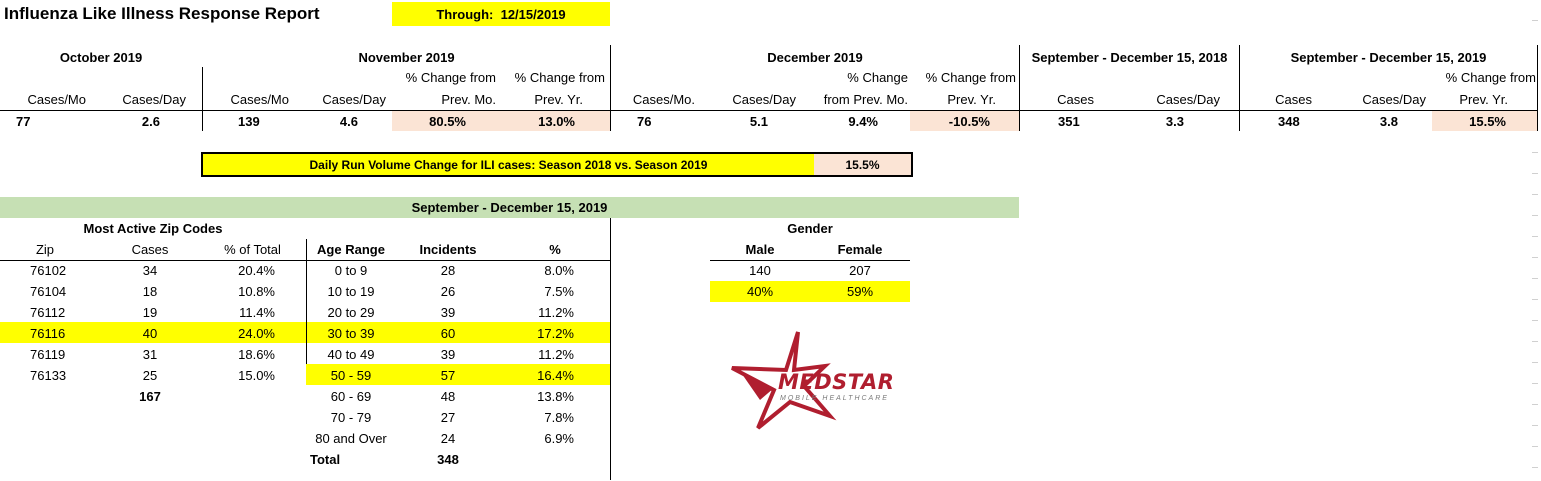 The width and height of the screenshot is (1541, 481). What do you see at coordinates (48, 312) in the screenshot?
I see `zip-code: 76112` at bounding box center [48, 312].